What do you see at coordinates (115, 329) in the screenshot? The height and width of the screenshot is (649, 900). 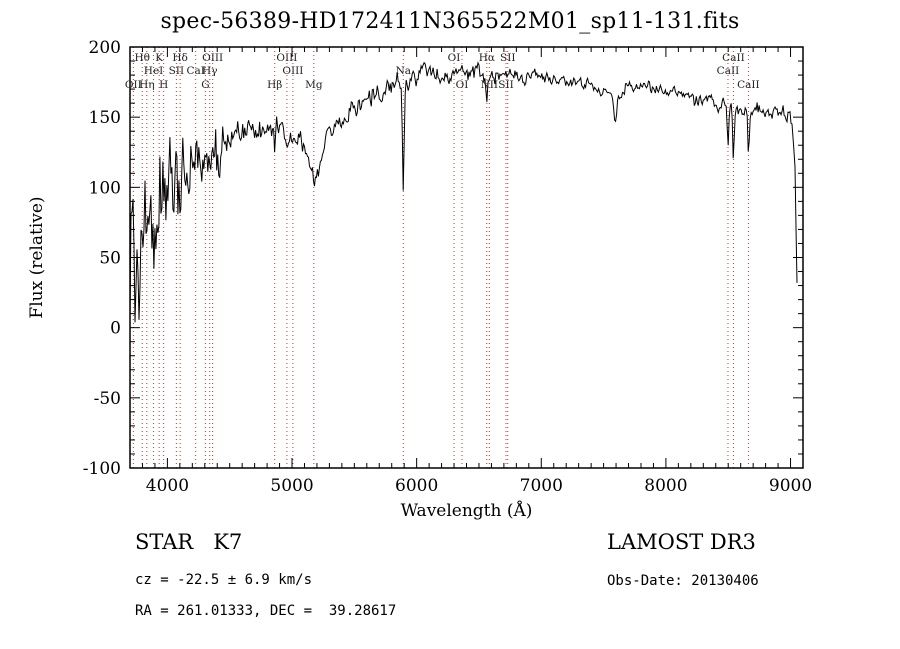 I see `y-tick-label: 0` at bounding box center [115, 329].